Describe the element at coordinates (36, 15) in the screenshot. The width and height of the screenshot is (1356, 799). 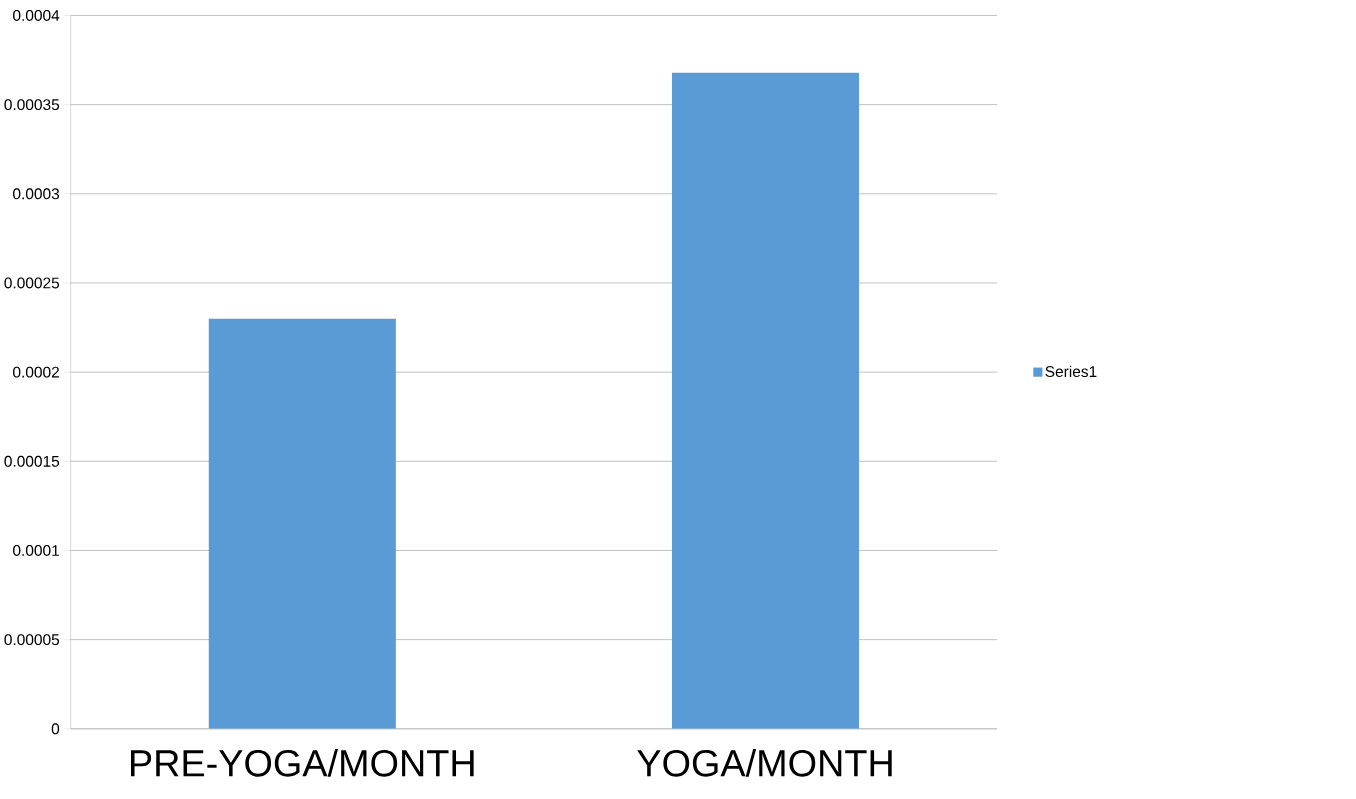
I see `y-tick-label: 0.0004` at that location.